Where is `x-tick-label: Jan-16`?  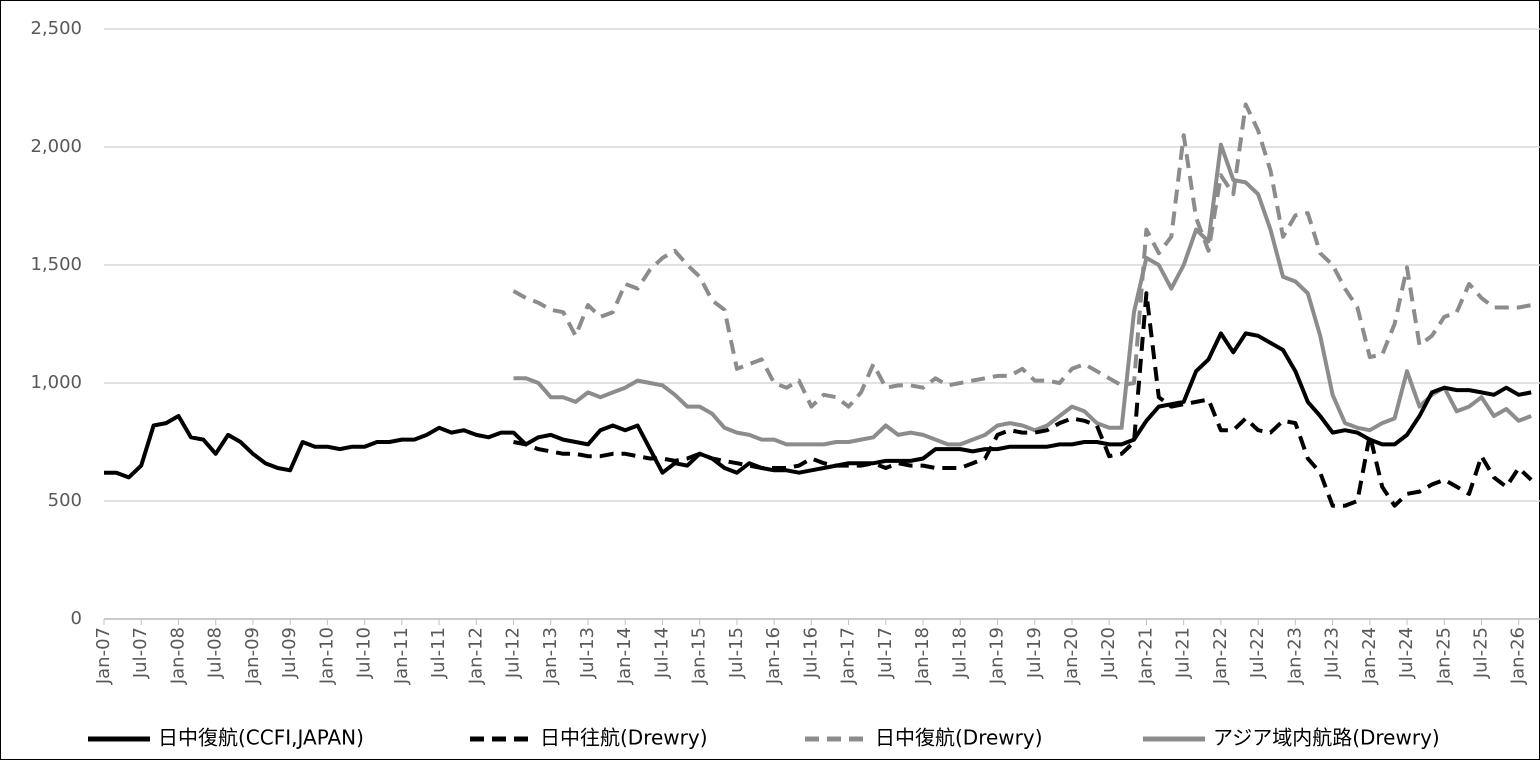 x-tick-label: Jan-16 is located at coordinates (773, 656).